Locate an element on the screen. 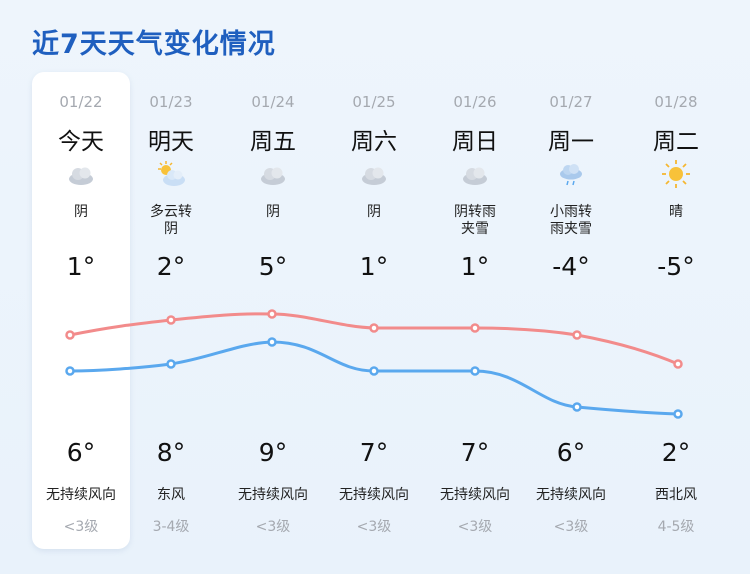  day-column: 01/27 周一 小雨转 雨夹雪 -4° 6° 无持续风向 <3级 is located at coordinates (571, 310).